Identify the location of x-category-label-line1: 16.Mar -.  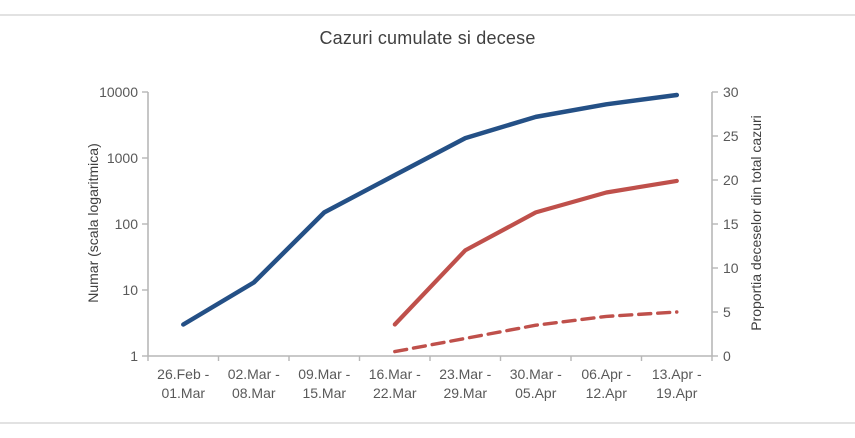
(395, 374).